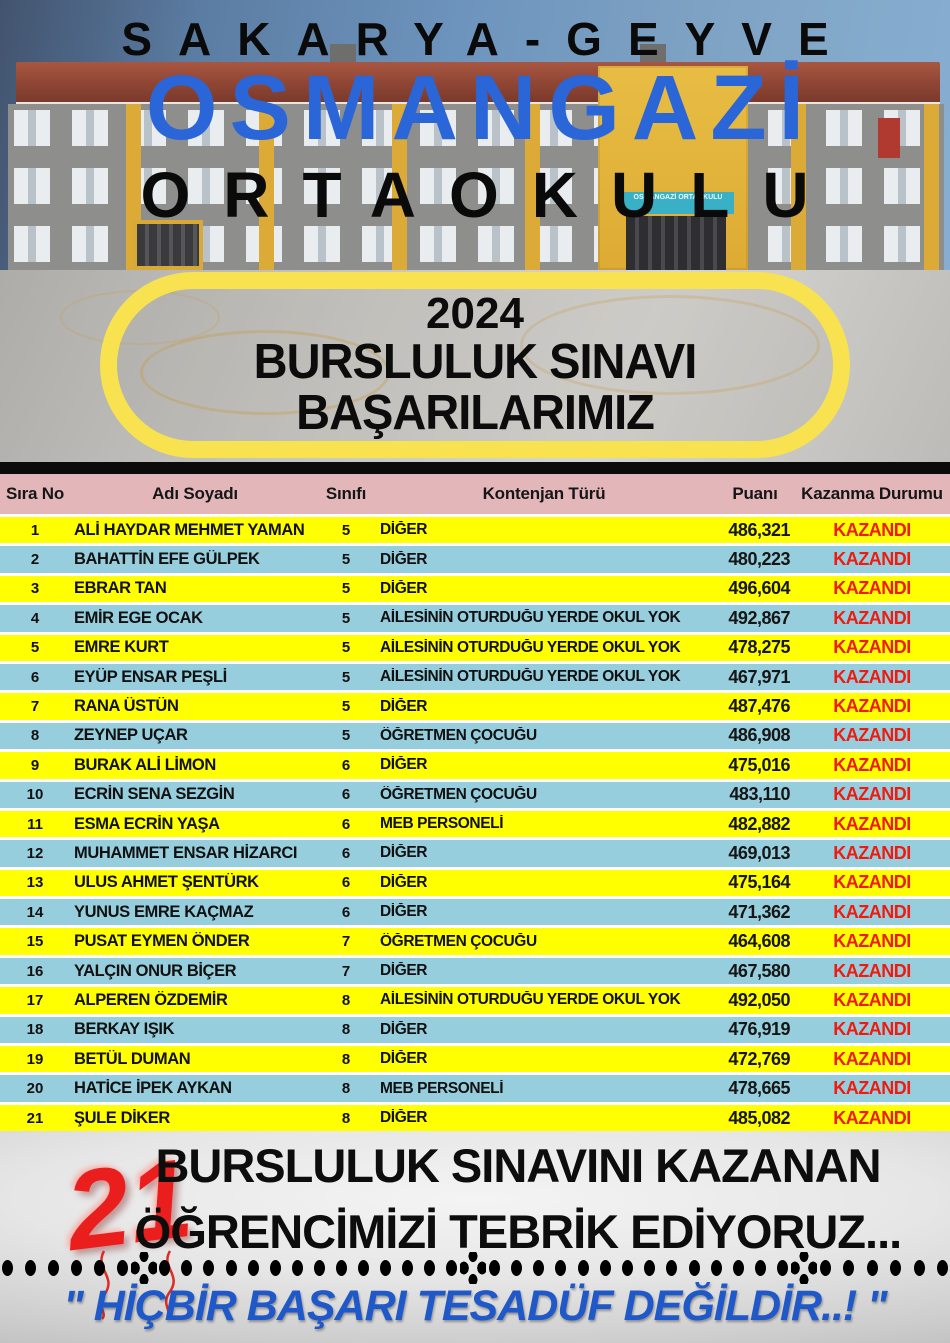 The height and width of the screenshot is (1343, 950). What do you see at coordinates (475, 468) in the screenshot?
I see `divider-bar` at bounding box center [475, 468].